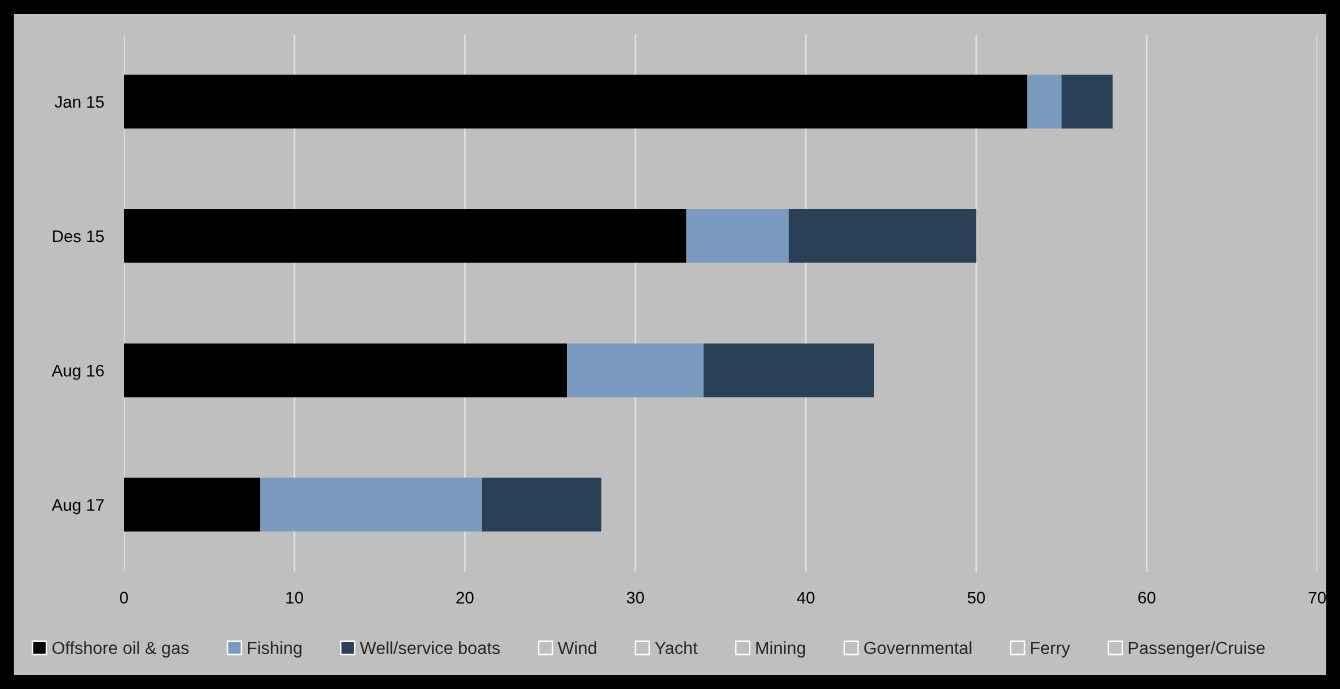  Describe the element at coordinates (976, 597) in the screenshot. I see `x-tick-label: 50` at that location.